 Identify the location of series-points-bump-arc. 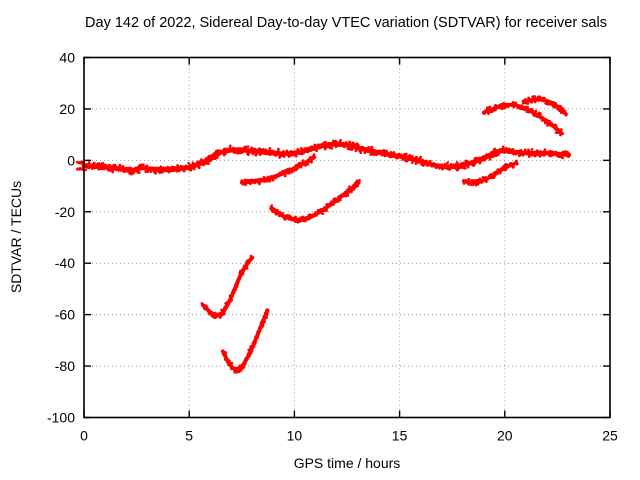
(523, 119).